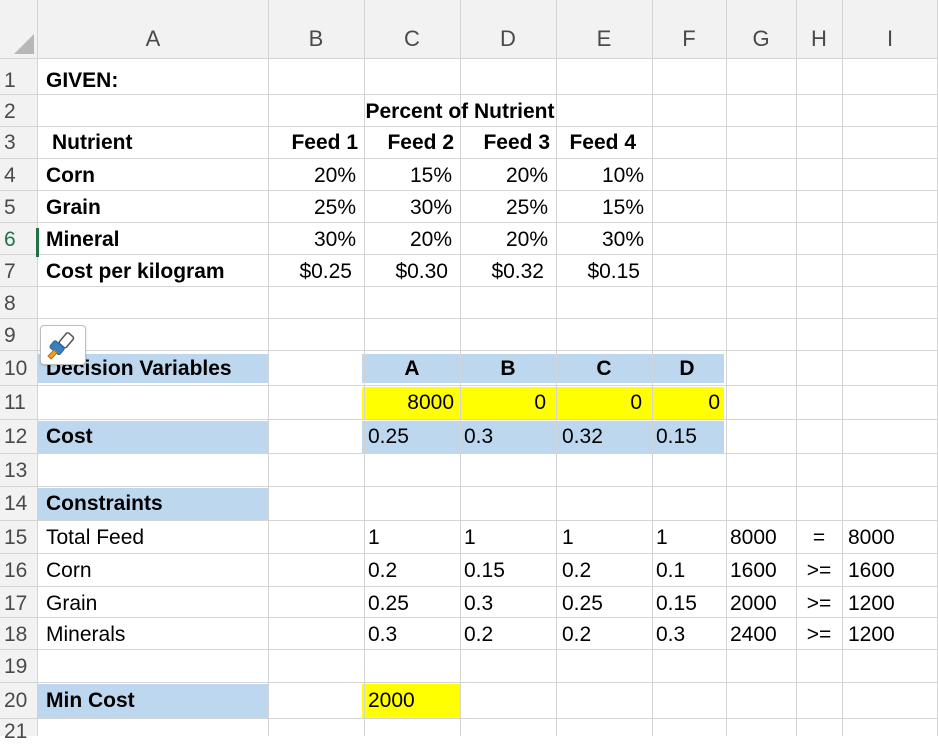 The width and height of the screenshot is (938, 748). What do you see at coordinates (10, 207) in the screenshot?
I see `row-header-5: 5` at bounding box center [10, 207].